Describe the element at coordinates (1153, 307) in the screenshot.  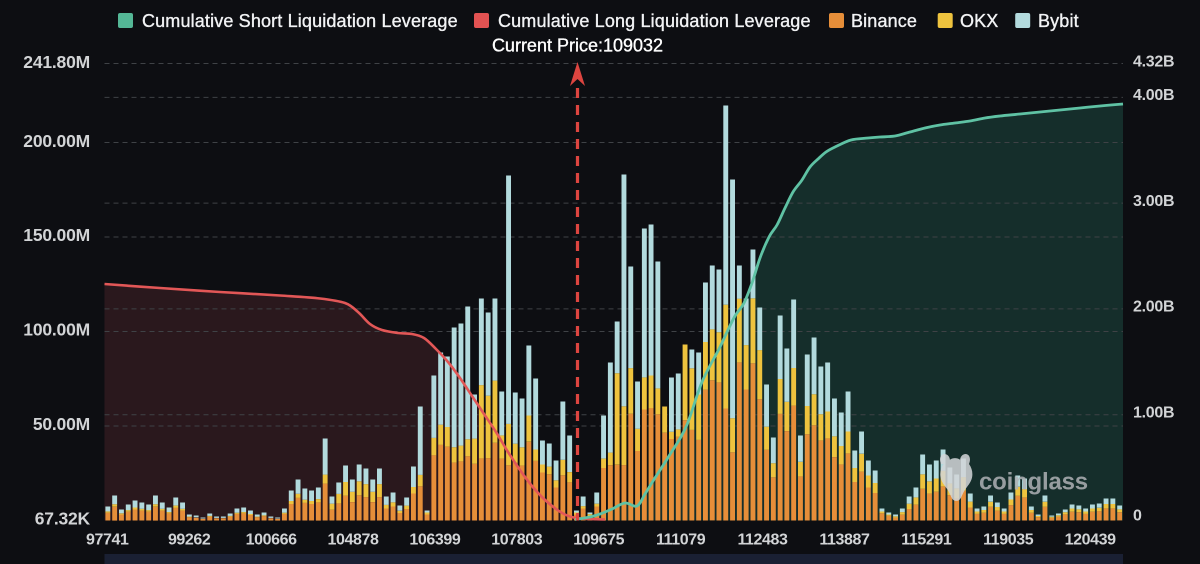
I see `svg-text: 2.00B` at that location.